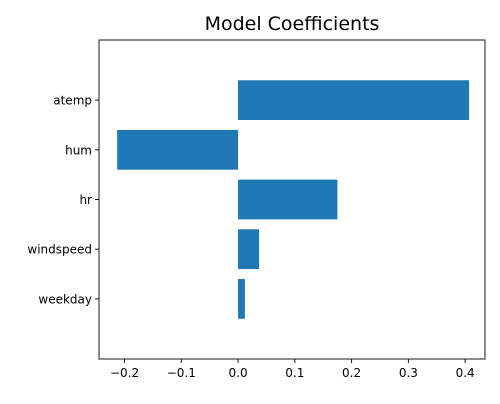  Describe the element at coordinates (181, 373) in the screenshot. I see `x-tick-label: −0.1` at that location.